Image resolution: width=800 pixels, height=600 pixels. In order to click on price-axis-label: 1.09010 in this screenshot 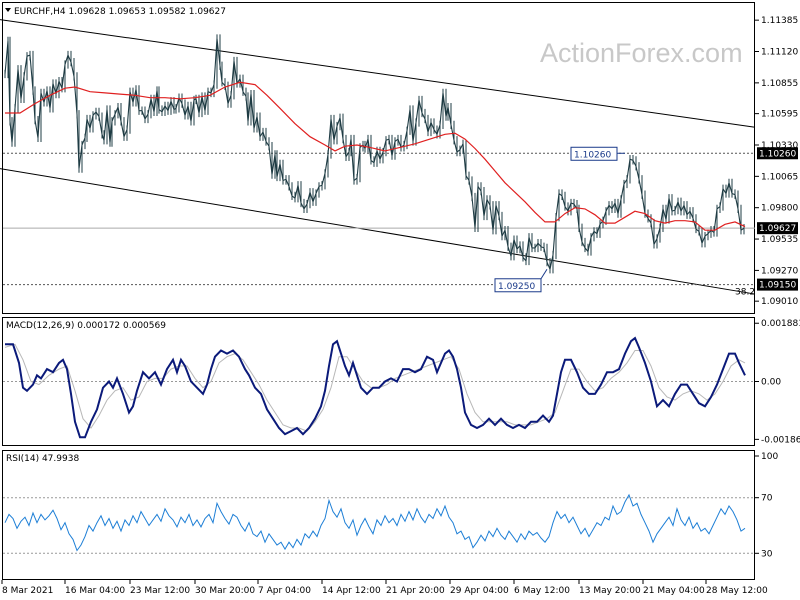, I will do `click(779, 302)`.